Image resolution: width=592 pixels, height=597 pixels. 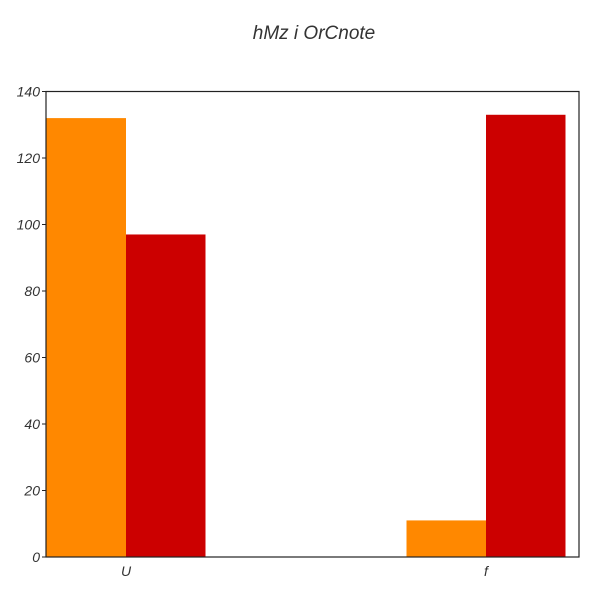 I want to click on y-tick-label-0: 0, so click(x=36, y=557).